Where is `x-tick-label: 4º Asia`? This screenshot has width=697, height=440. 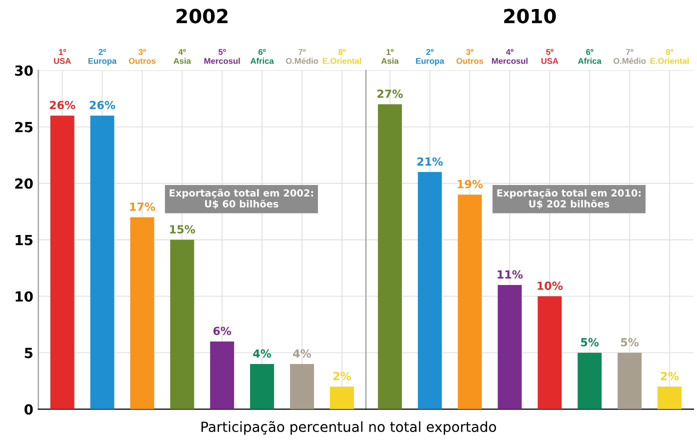
x-tick-label: 4º Asia is located at coordinates (183, 56).